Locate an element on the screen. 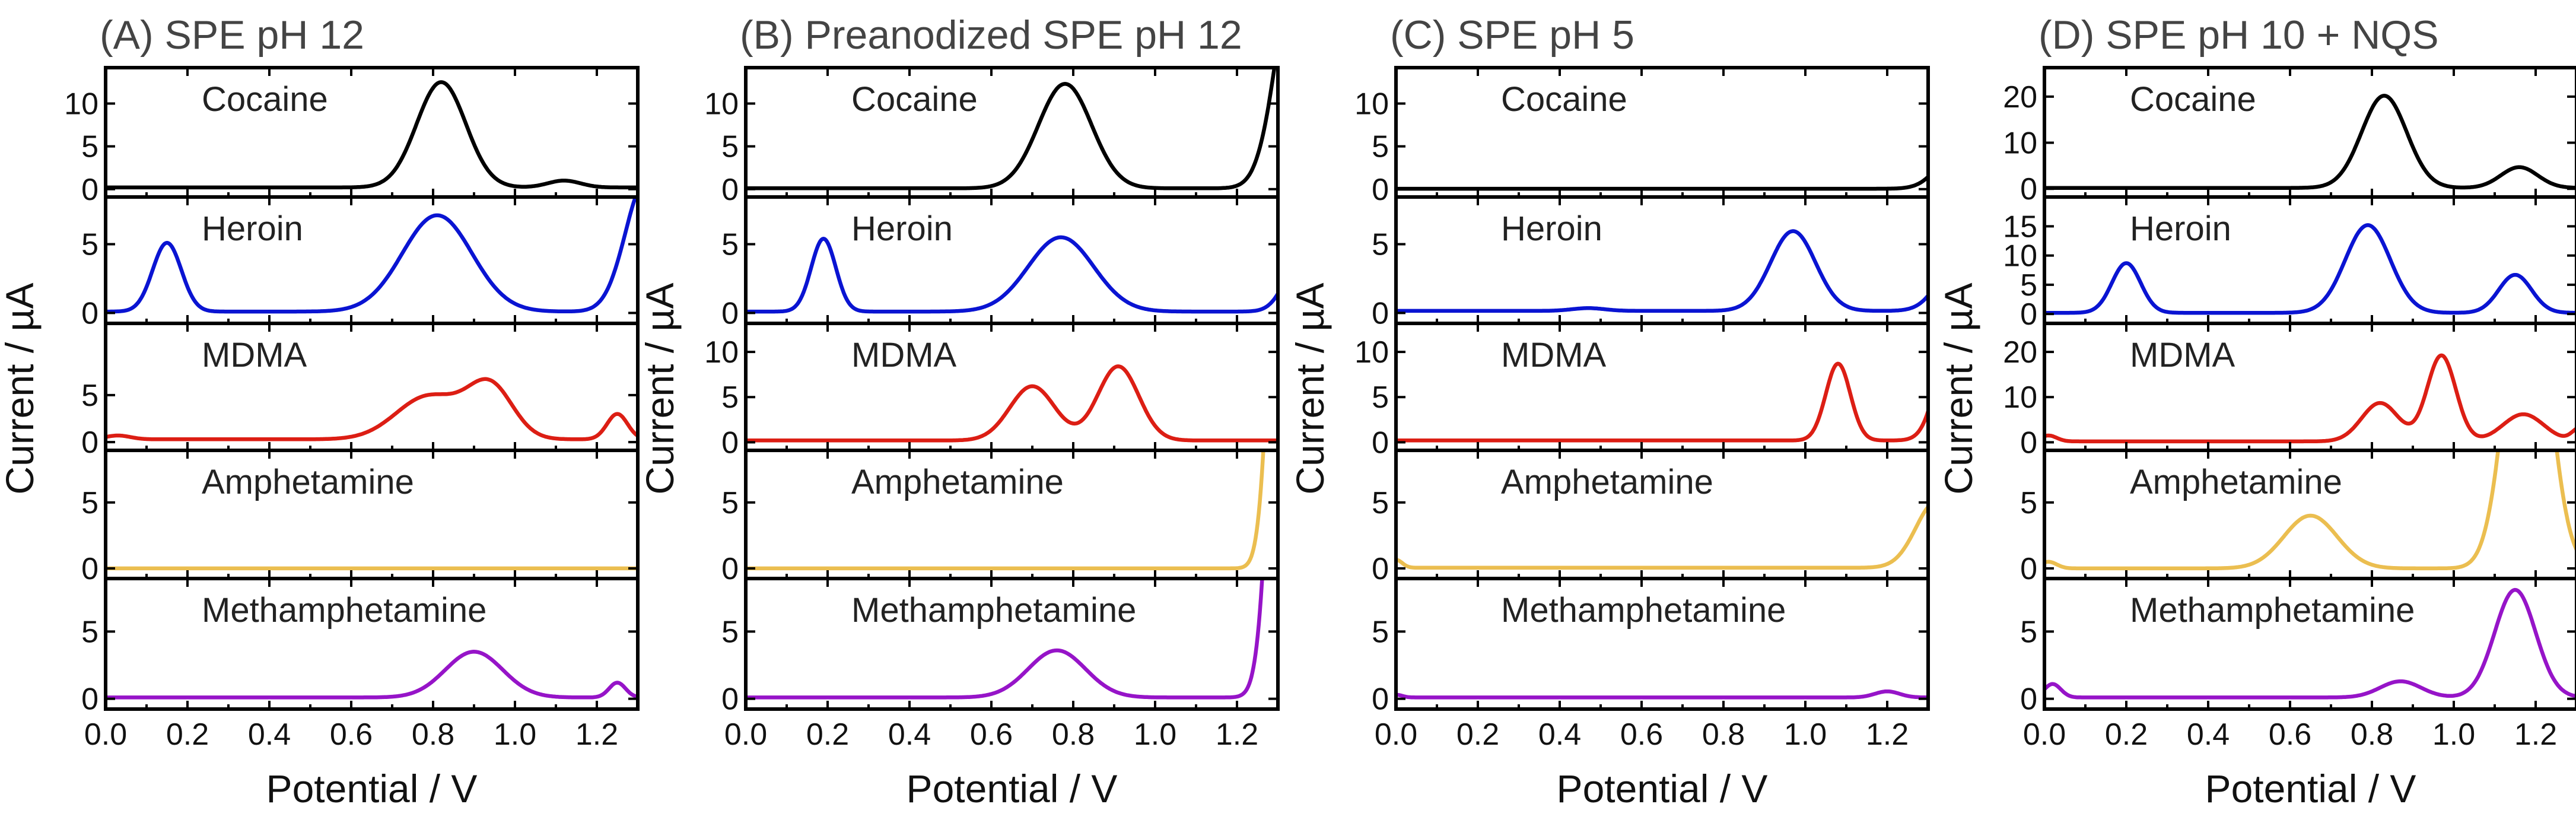 The width and height of the screenshot is (2576, 823). panel-c-amphetamine-subplot: 0 5 Amphetamine is located at coordinates (1651, 517).